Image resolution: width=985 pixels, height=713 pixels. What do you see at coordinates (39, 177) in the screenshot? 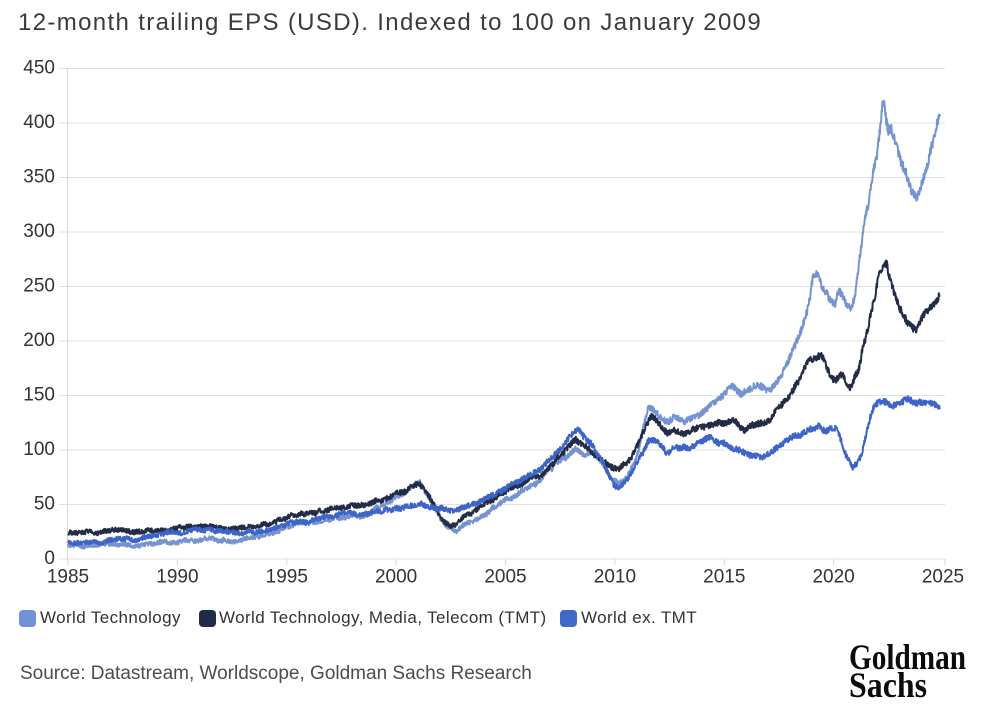
I see `svg-text: 350` at bounding box center [39, 177].